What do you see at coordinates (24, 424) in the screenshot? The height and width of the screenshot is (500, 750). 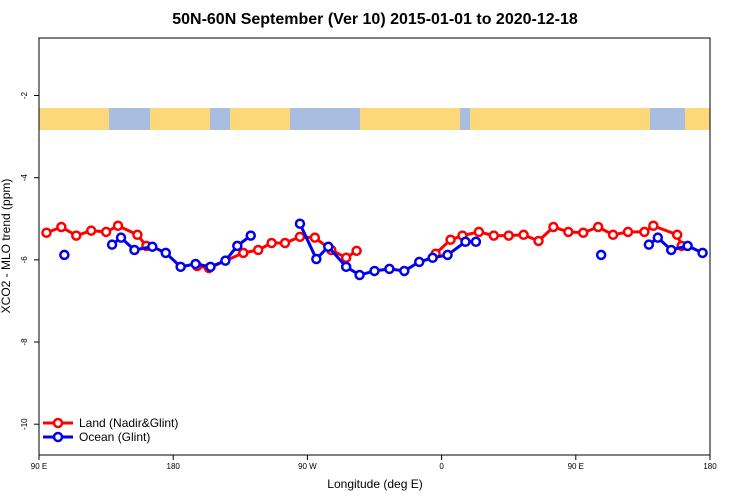 I see `y-tick-label: -10` at bounding box center [24, 424].